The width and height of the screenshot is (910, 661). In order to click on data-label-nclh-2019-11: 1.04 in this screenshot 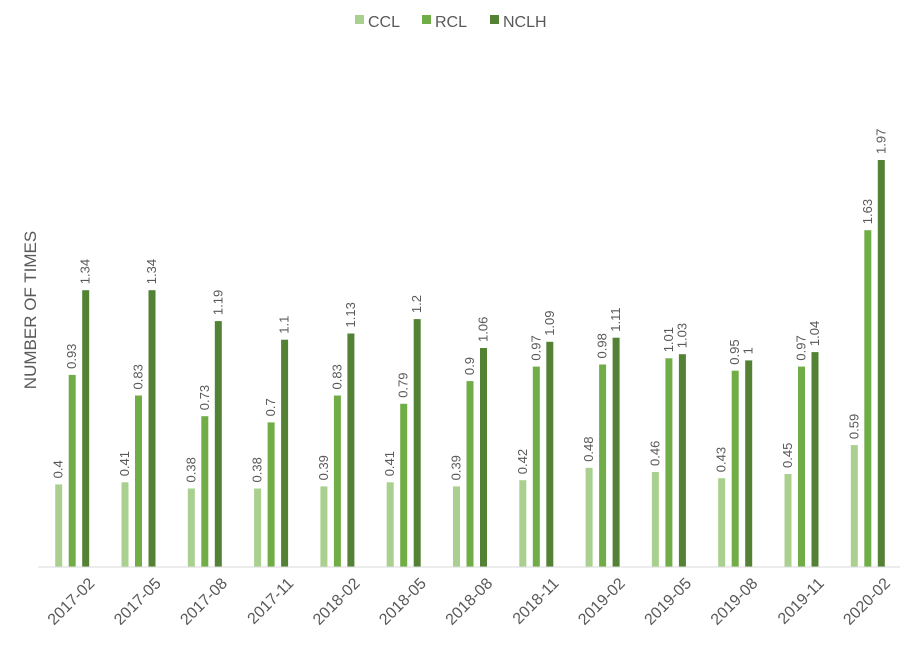, I will do `click(814, 333)`.